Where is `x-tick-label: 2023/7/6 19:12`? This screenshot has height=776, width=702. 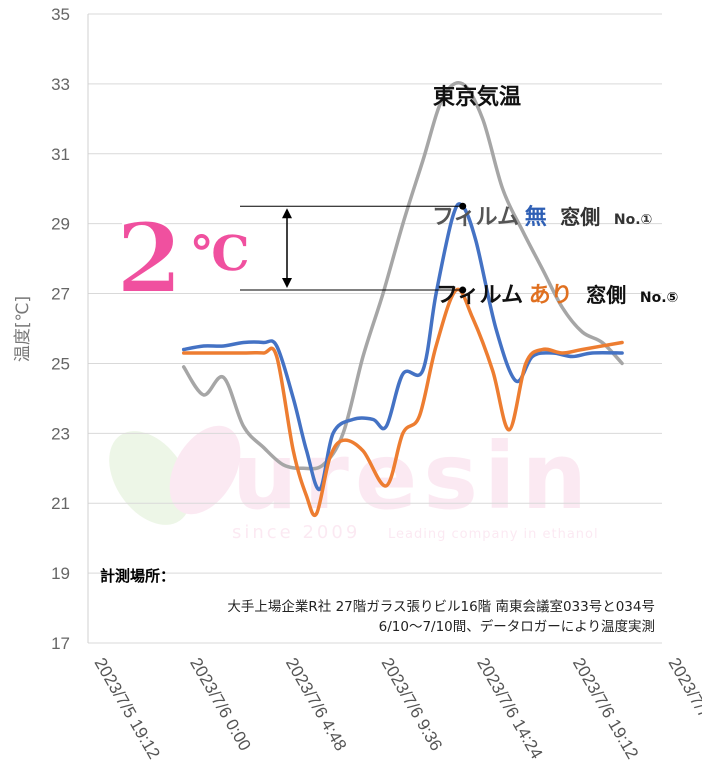
x-tick-label: 2023/7/6 19:12 is located at coordinates (605, 709).